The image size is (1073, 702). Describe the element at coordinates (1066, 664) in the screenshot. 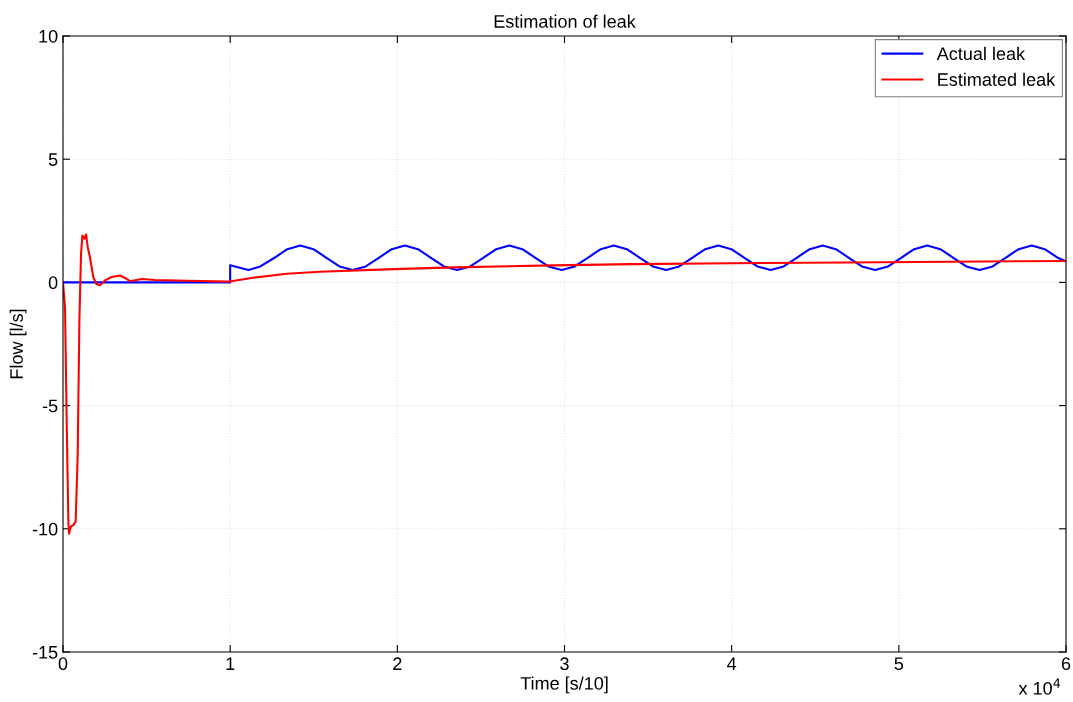

I see `x-tick-label: 6` at that location.